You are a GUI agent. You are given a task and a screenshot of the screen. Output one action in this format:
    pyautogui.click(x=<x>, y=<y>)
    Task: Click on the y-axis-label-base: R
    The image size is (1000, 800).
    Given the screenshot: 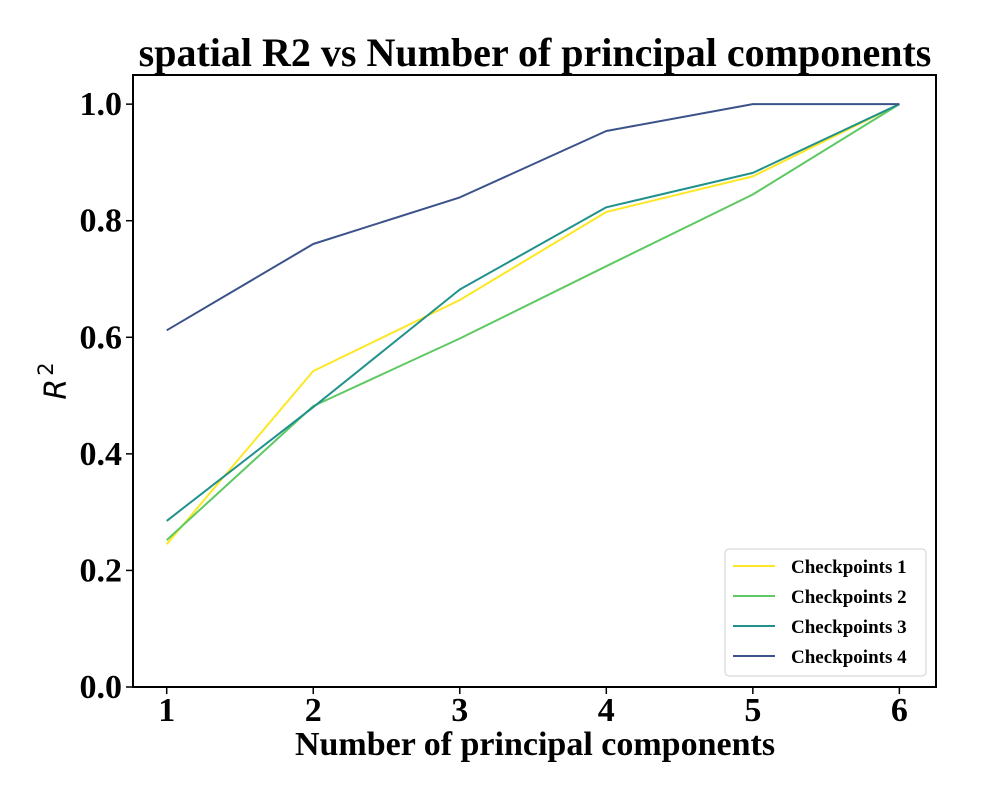 What is the action you would take?
    pyautogui.click(x=56, y=389)
    